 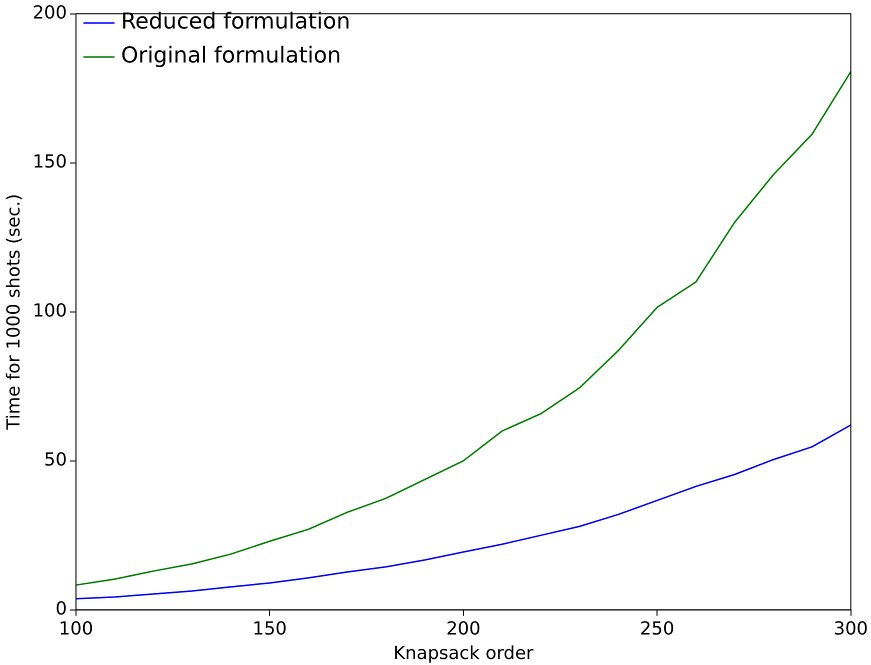 What do you see at coordinates (61, 609) in the screenshot?
I see `y-tick-label: 0` at bounding box center [61, 609].